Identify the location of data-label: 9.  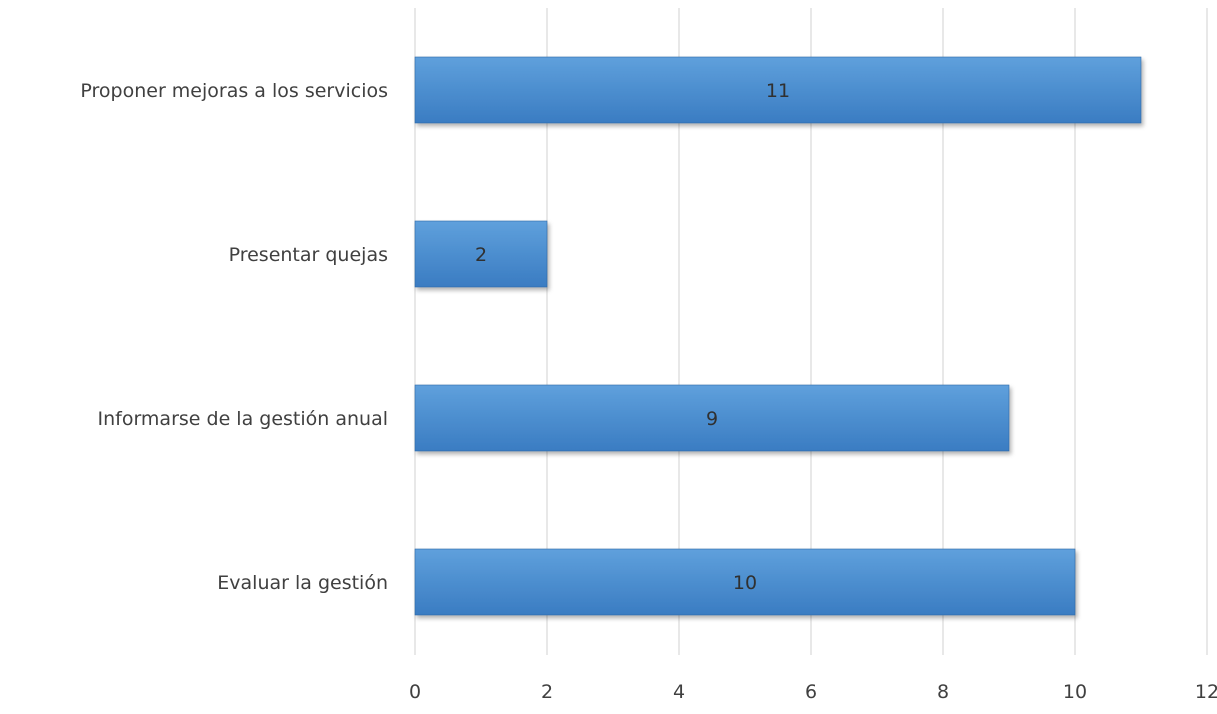
(712, 419).